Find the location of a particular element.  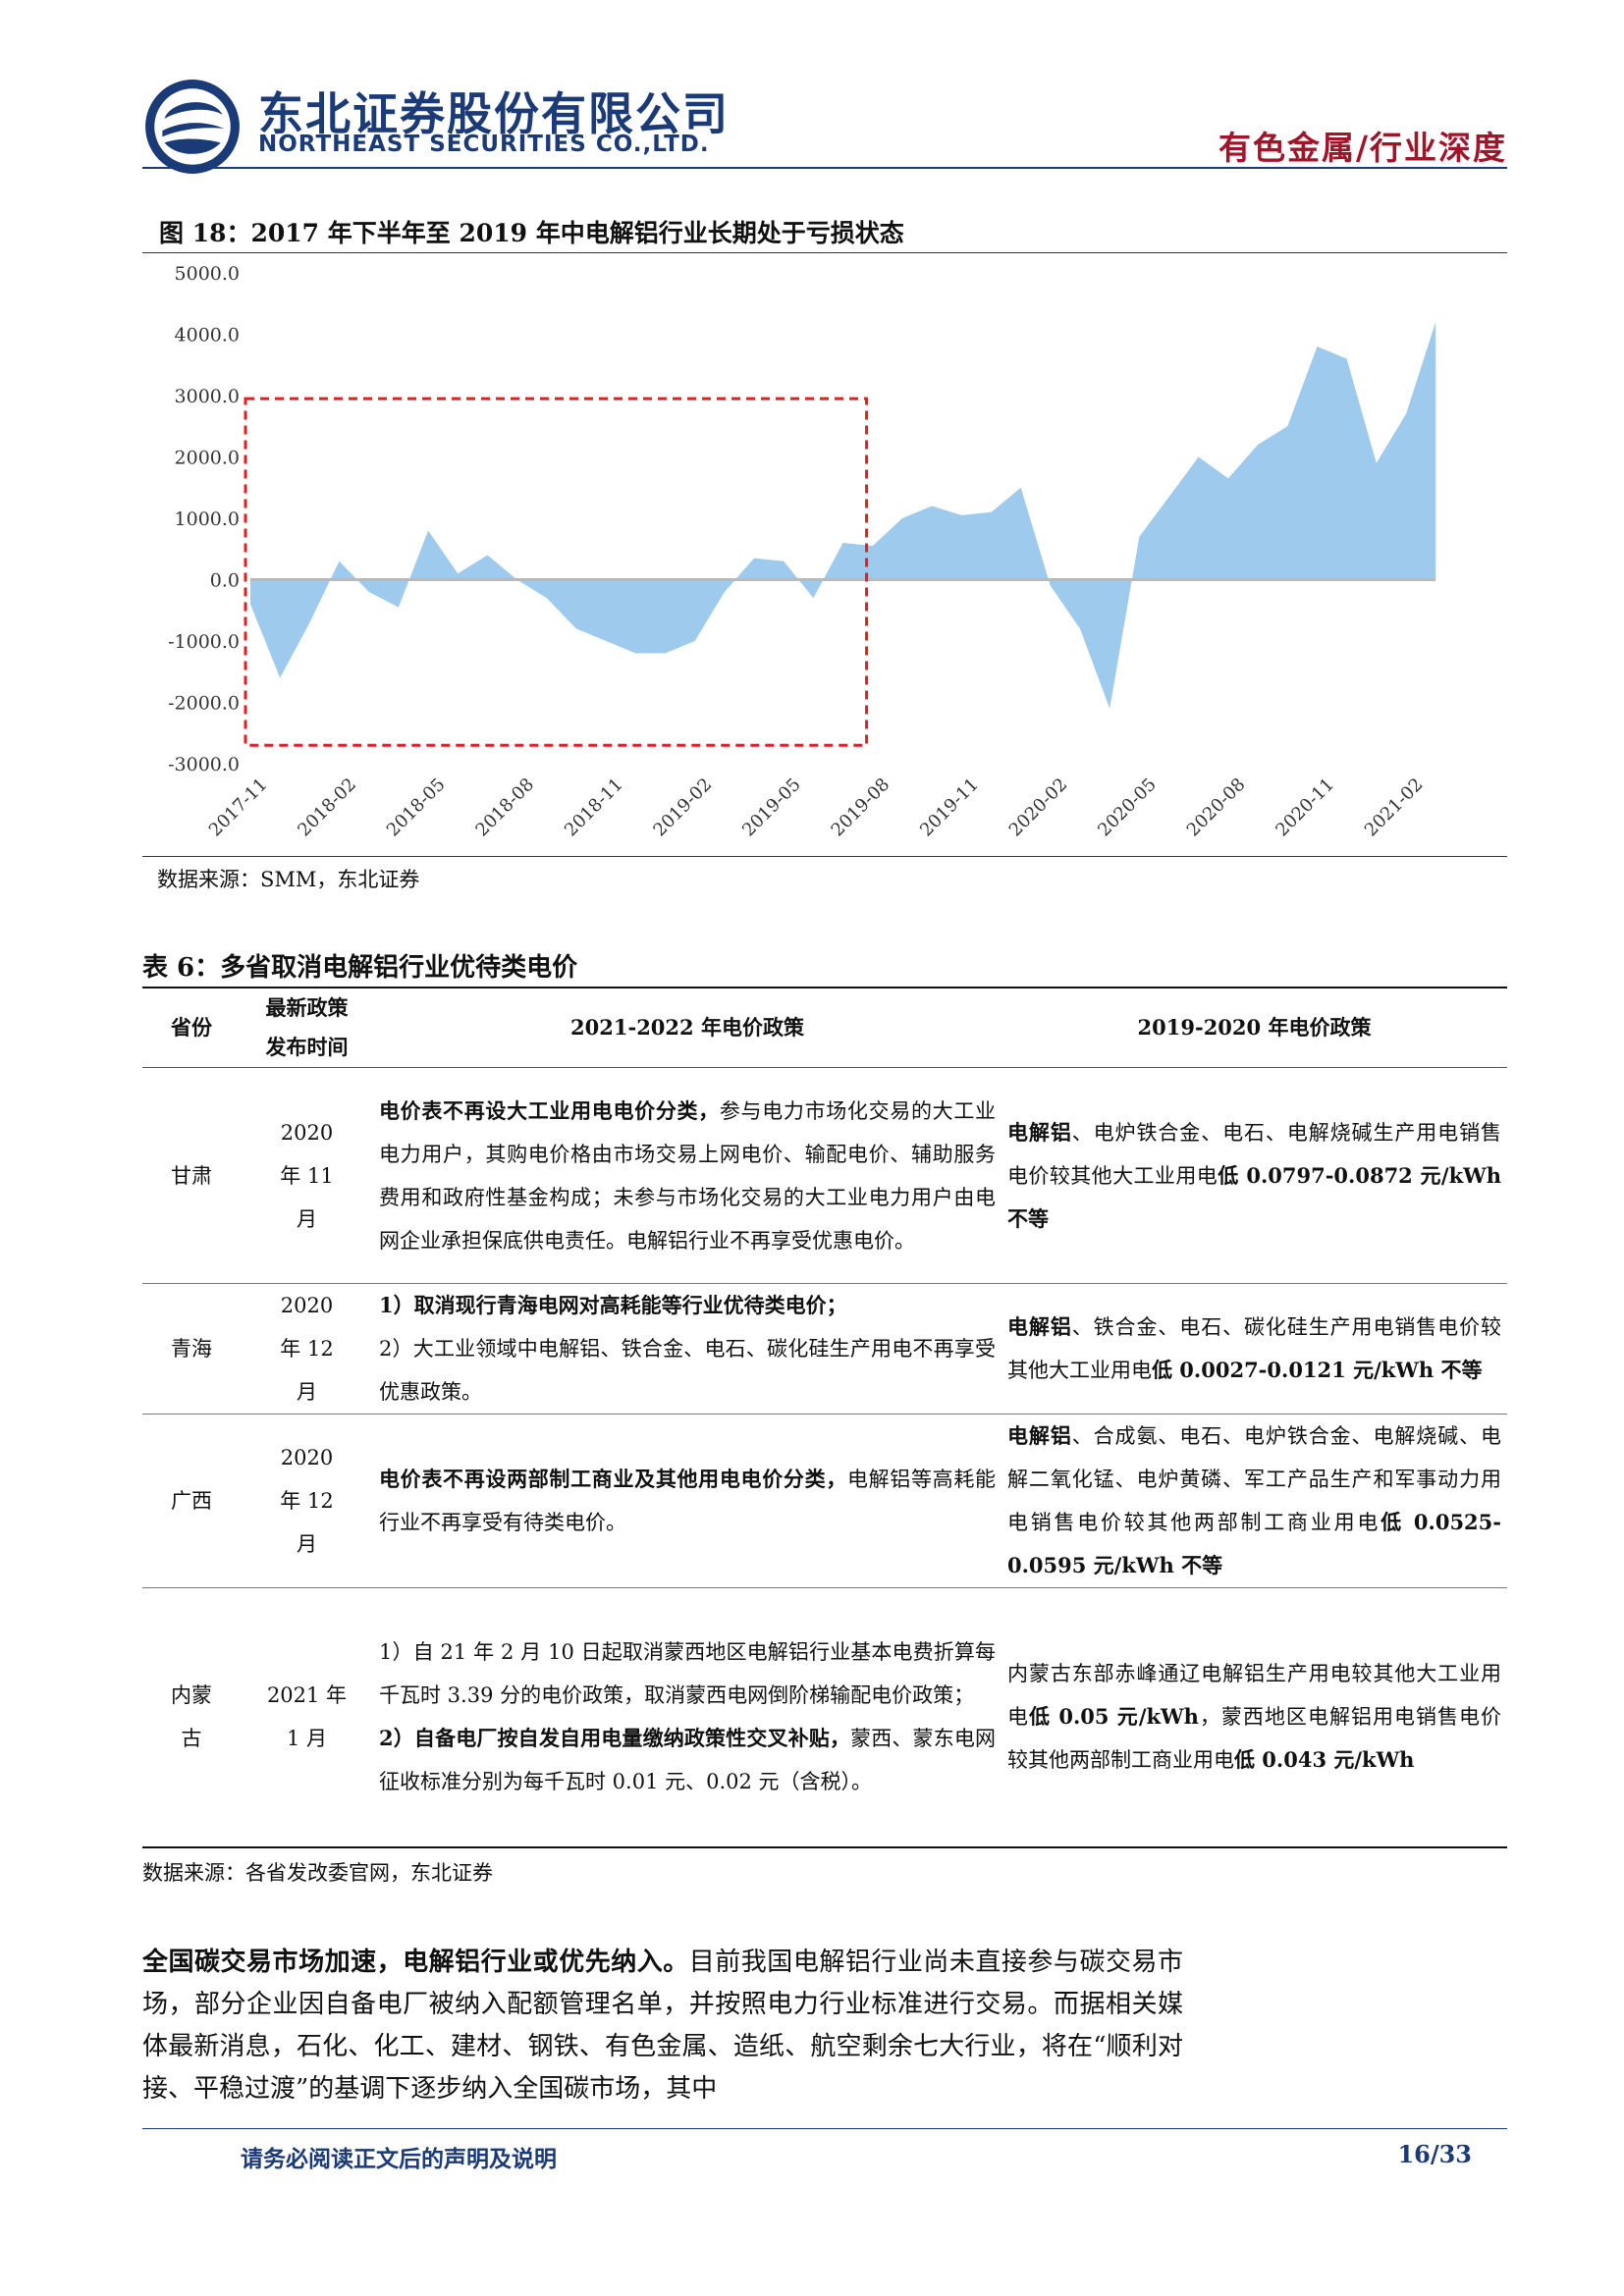

x-tick-label: 2020-05 is located at coordinates (1127, 807).